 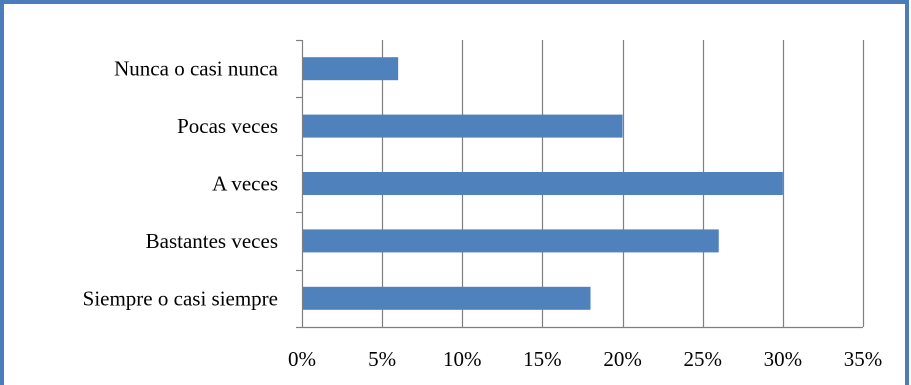 What do you see at coordinates (180, 298) in the screenshot?
I see `category-label-siempre-o-casi-siempre: Siempre o casi siempre` at bounding box center [180, 298].